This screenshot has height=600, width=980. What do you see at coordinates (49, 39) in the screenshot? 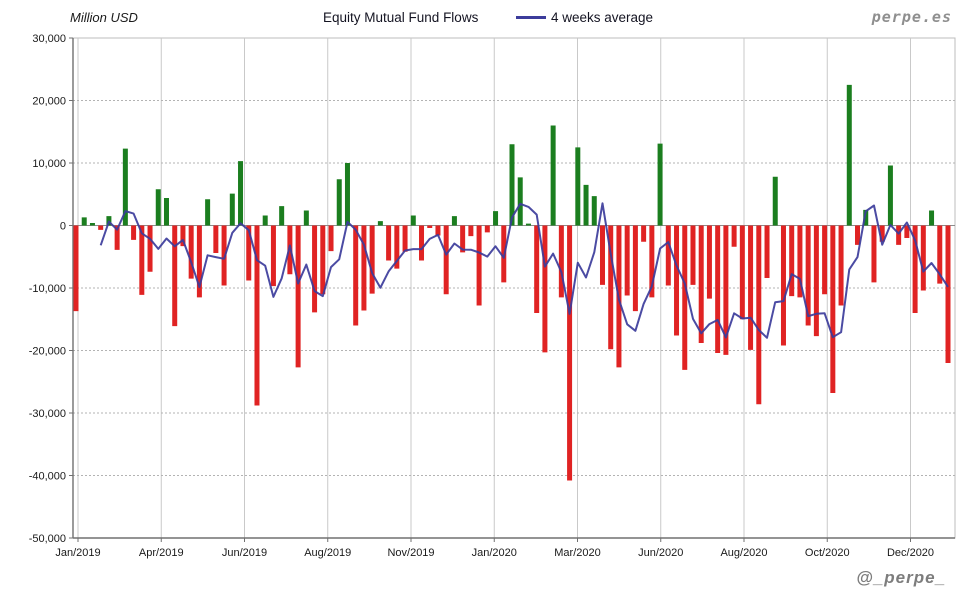
I see `y-tick-label: 30,000` at bounding box center [49, 39].